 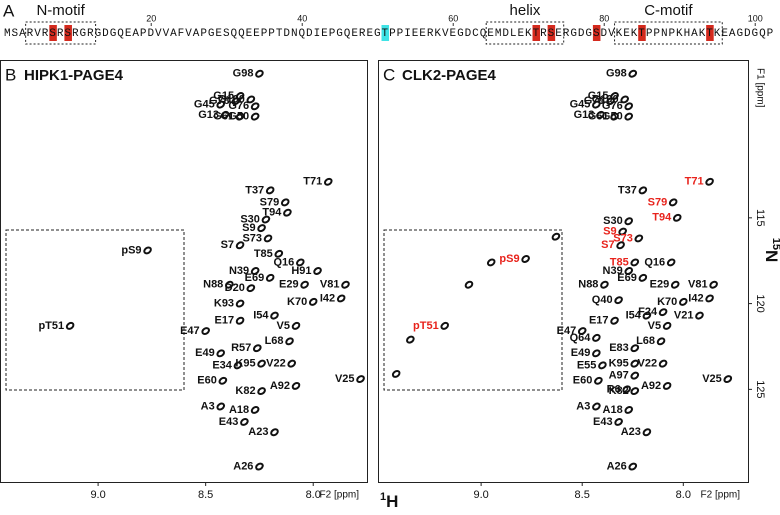 What do you see at coordinates (668, 10) in the screenshot?
I see `motif-label: C-motif` at bounding box center [668, 10].